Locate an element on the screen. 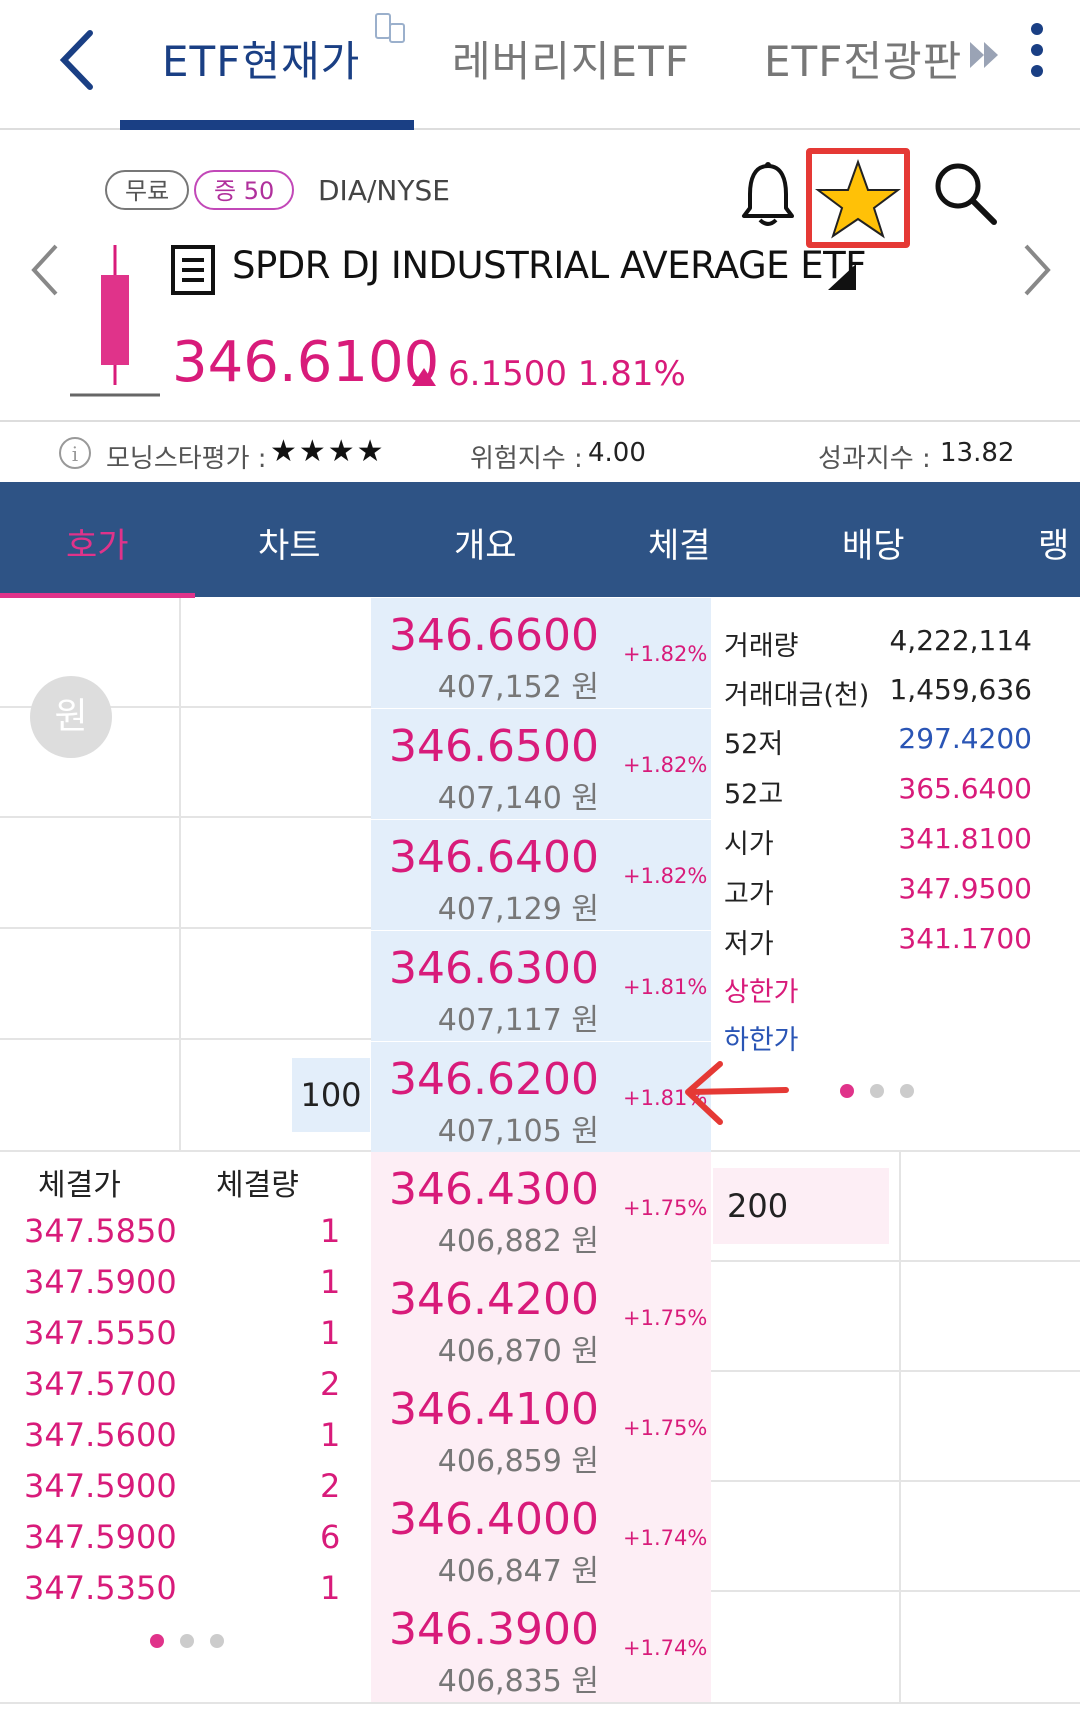  top-tab-bar: ETF현재가 레버리지ETF ETF전광판 is located at coordinates (540, 65).